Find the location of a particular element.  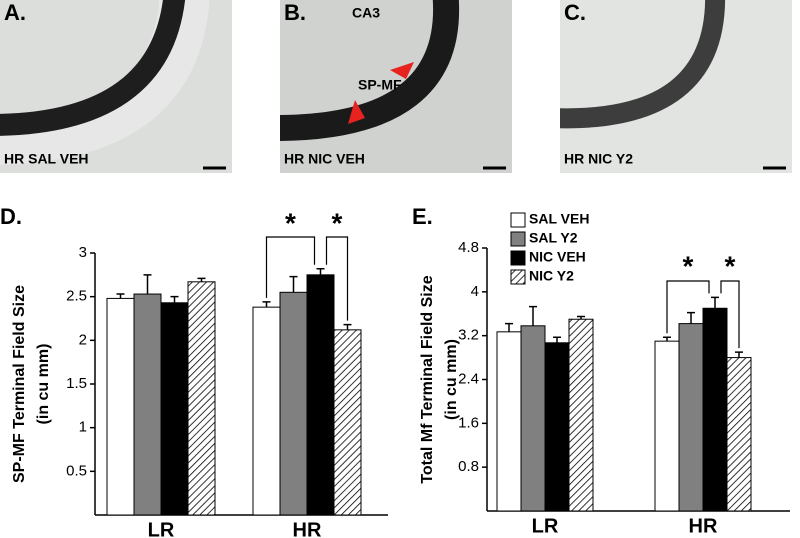

y-axis-label: SP-MF Terminal Field Size is located at coordinates (19, 384).